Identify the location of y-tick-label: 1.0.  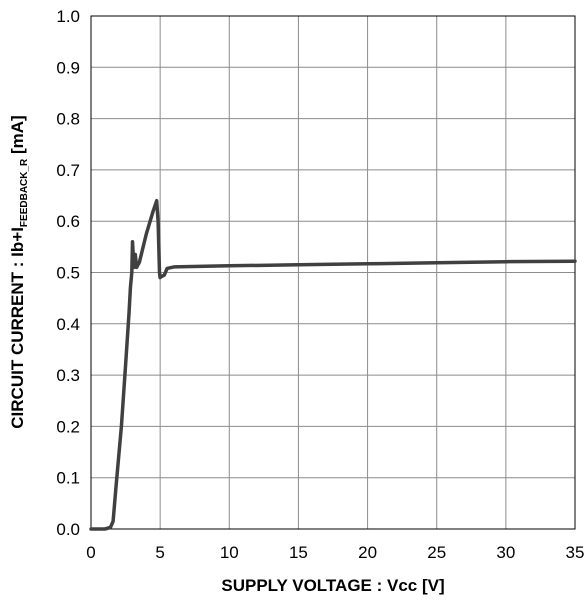
(68, 16).